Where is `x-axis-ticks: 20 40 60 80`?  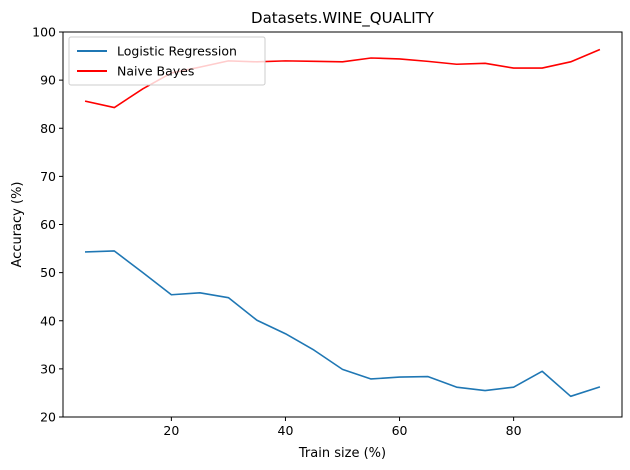 x-axis-ticks: 20 40 60 80 is located at coordinates (342, 427).